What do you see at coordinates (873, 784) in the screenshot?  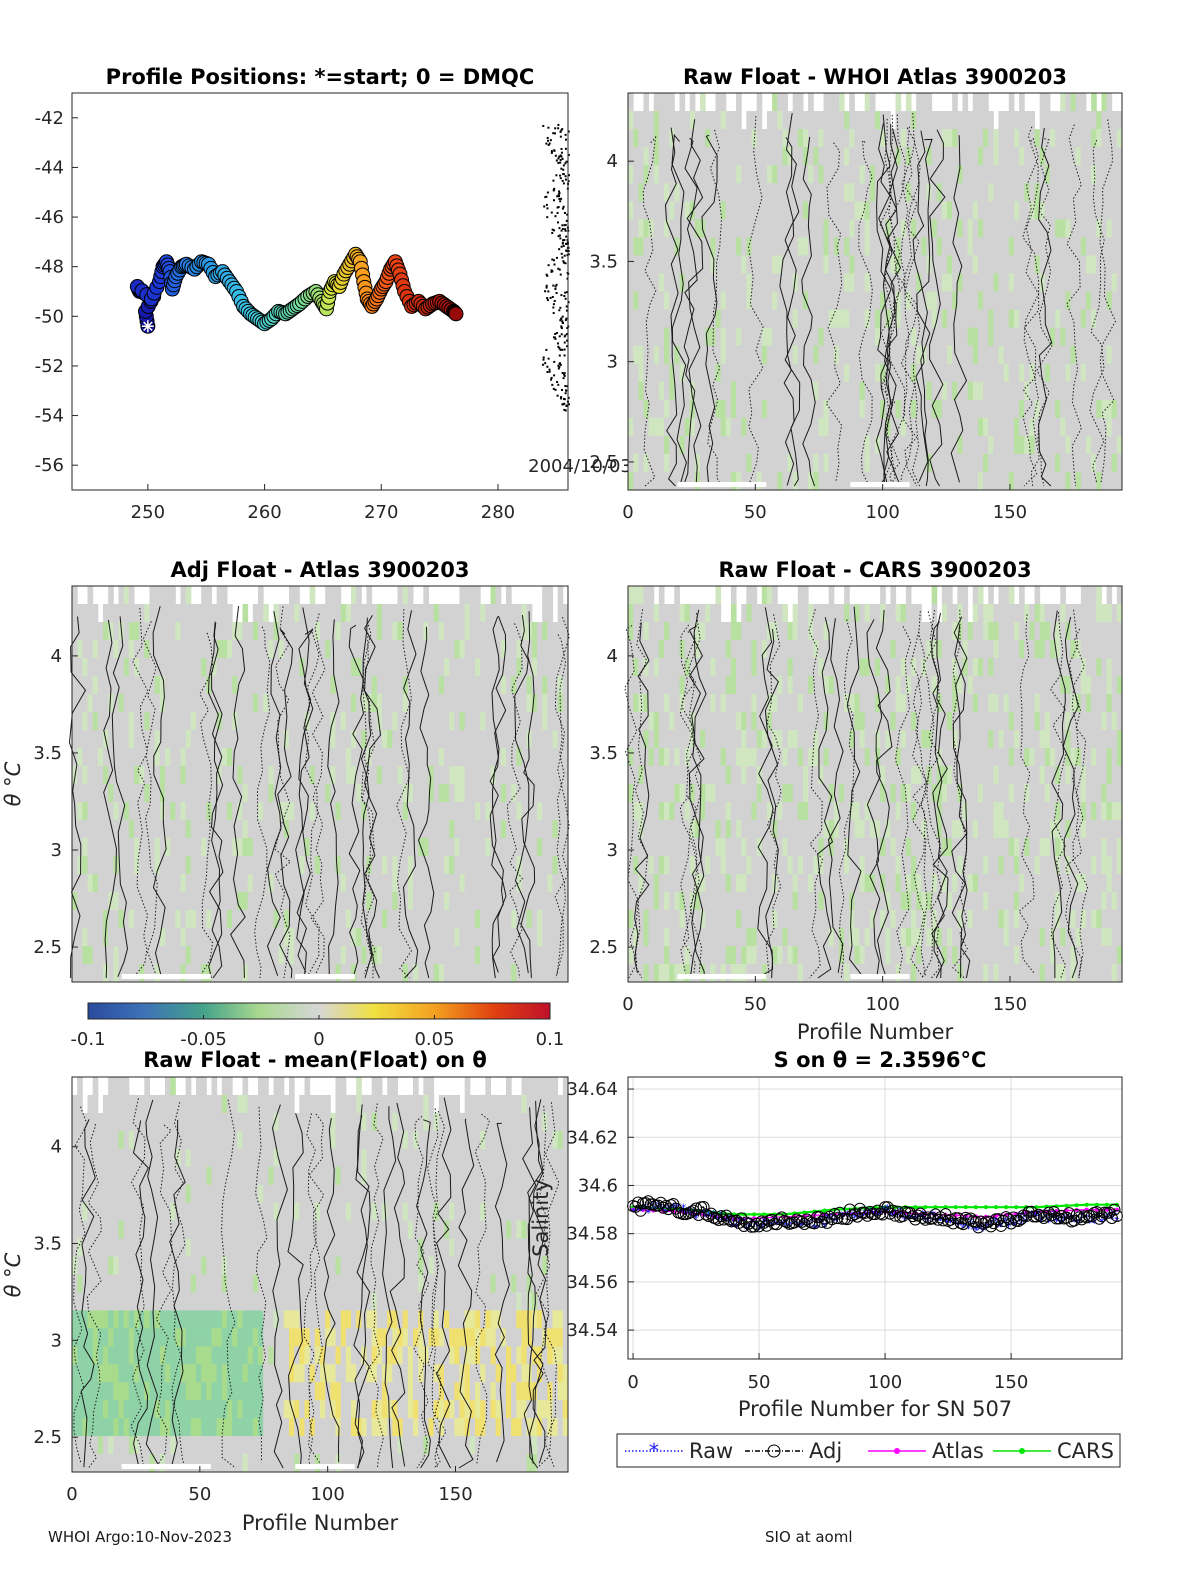 I see `raw-cars-heatmap` at bounding box center [873, 784].